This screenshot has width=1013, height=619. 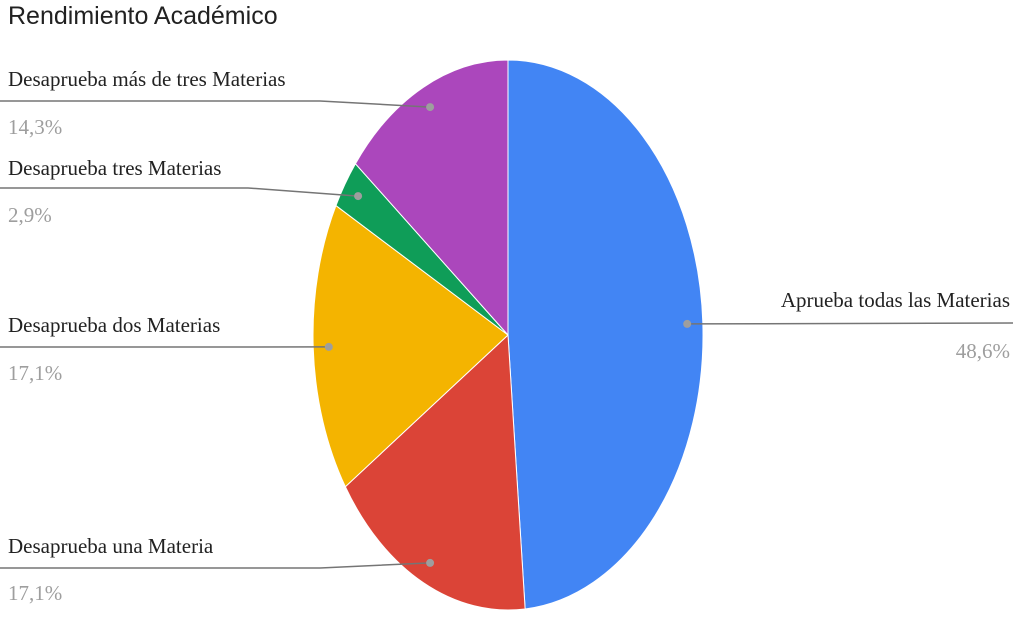 What do you see at coordinates (358, 196) in the screenshot?
I see `leader-dot-desaprueba-tres-materias` at bounding box center [358, 196].